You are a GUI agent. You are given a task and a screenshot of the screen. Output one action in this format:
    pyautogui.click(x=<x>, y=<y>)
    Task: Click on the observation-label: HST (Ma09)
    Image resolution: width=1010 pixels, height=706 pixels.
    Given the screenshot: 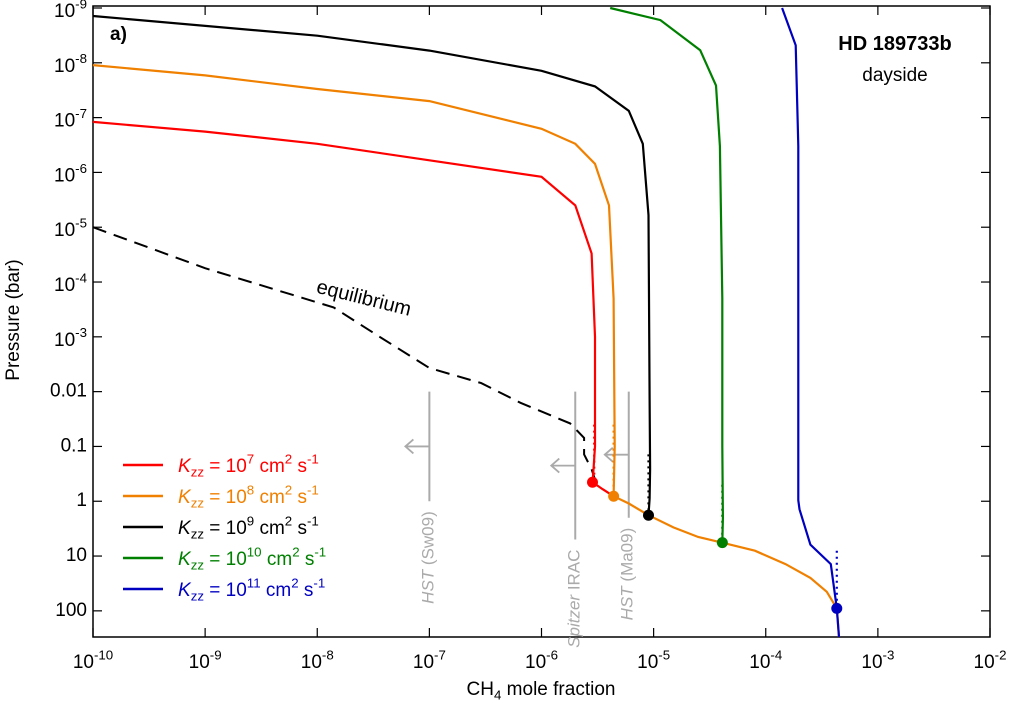 What is the action you would take?
    pyautogui.click(x=627, y=574)
    